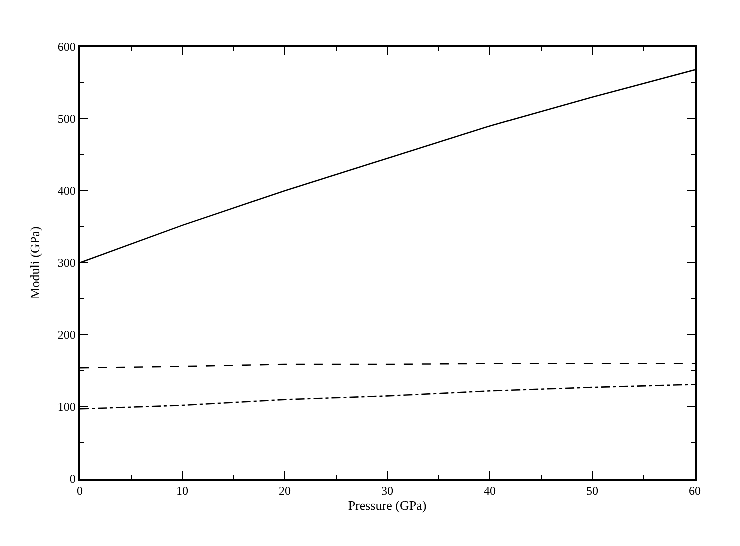 The width and height of the screenshot is (740, 546). Describe the element at coordinates (387, 506) in the screenshot. I see `x-axis-title: Pressure (GPa)` at that location.